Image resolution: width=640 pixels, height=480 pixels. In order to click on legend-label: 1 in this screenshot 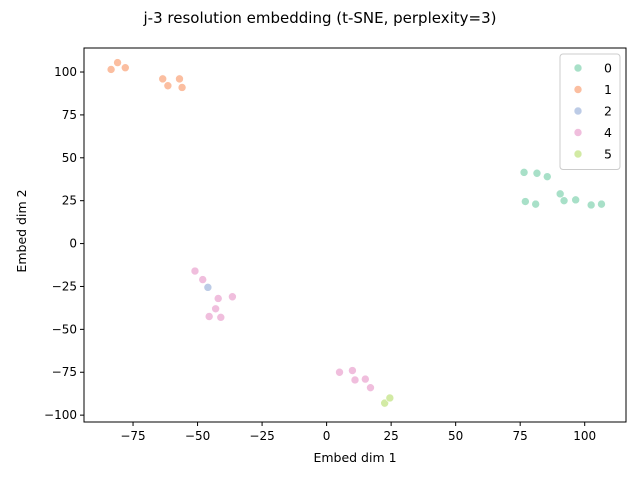, I will do `click(608, 89)`.